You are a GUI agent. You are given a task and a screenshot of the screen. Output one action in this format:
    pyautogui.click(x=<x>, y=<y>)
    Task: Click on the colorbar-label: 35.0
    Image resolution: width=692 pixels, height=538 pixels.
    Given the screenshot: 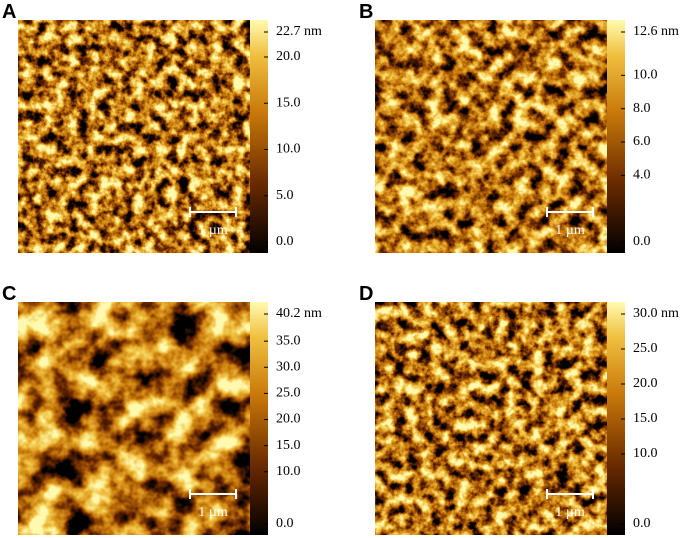 What is the action you would take?
    pyautogui.click(x=288, y=340)
    